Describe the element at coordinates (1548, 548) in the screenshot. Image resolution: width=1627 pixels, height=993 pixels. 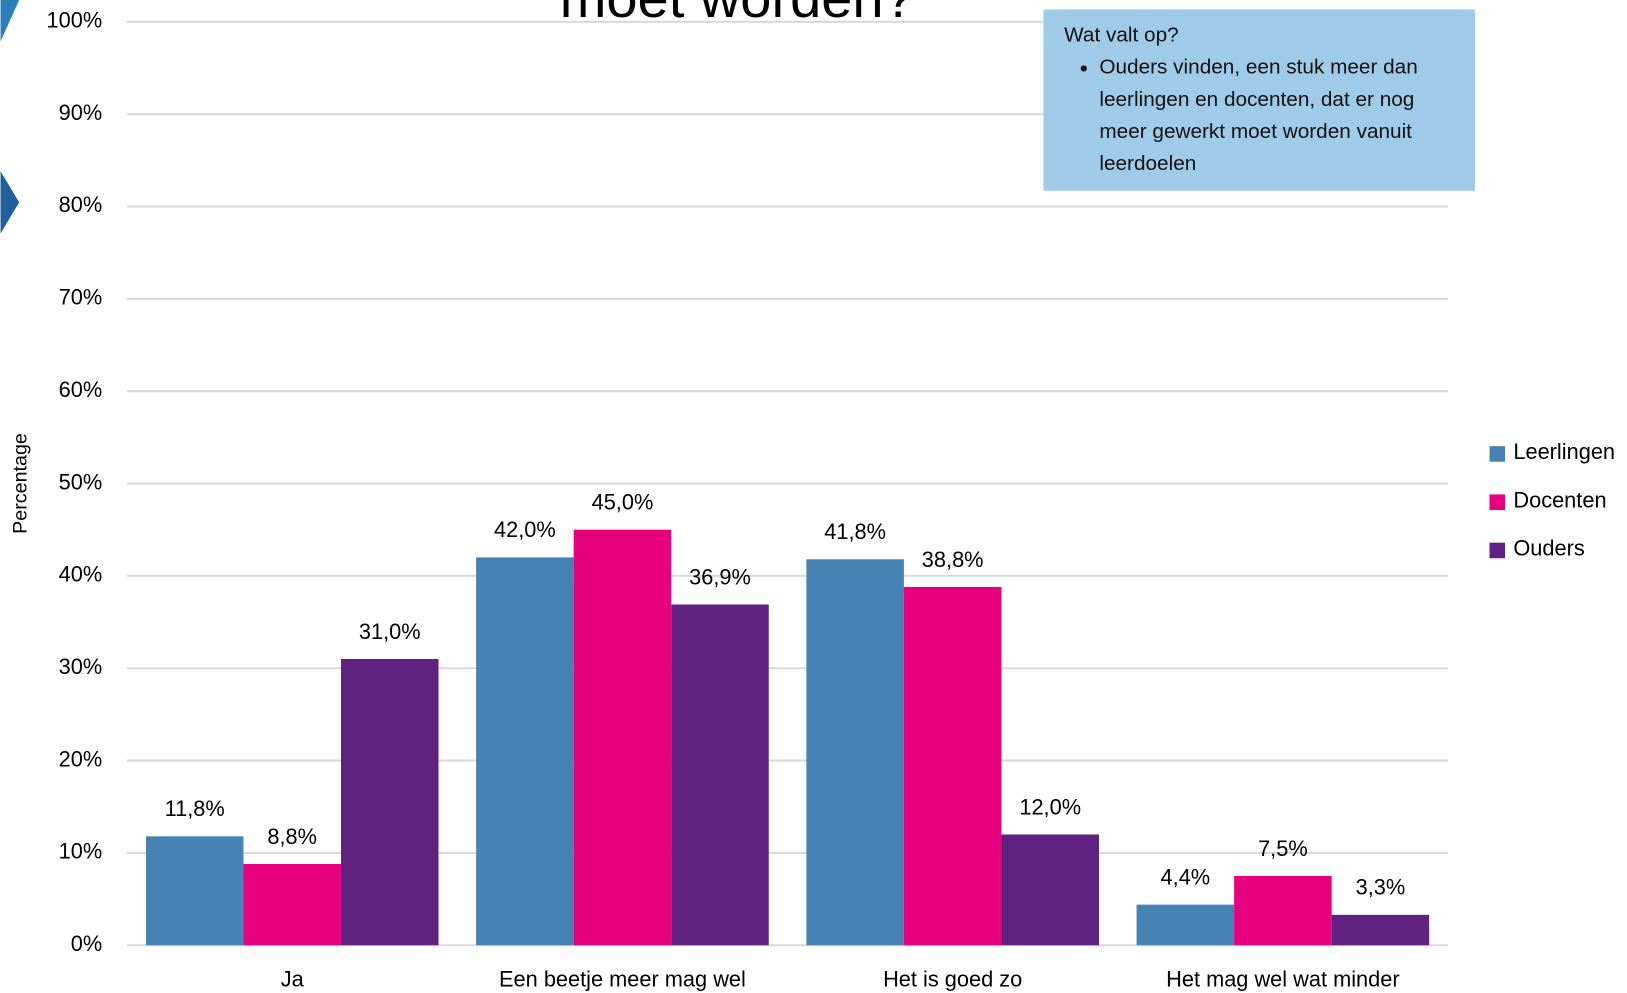
I see `legend-label: Ouders` at that location.